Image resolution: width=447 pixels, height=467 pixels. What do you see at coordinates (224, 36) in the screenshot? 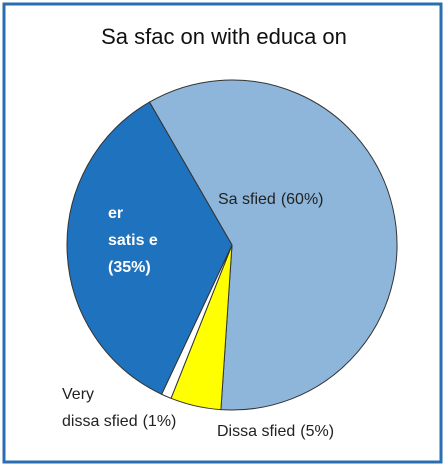
I see `chart-title: Sa sfac on with educa on` at bounding box center [224, 36].